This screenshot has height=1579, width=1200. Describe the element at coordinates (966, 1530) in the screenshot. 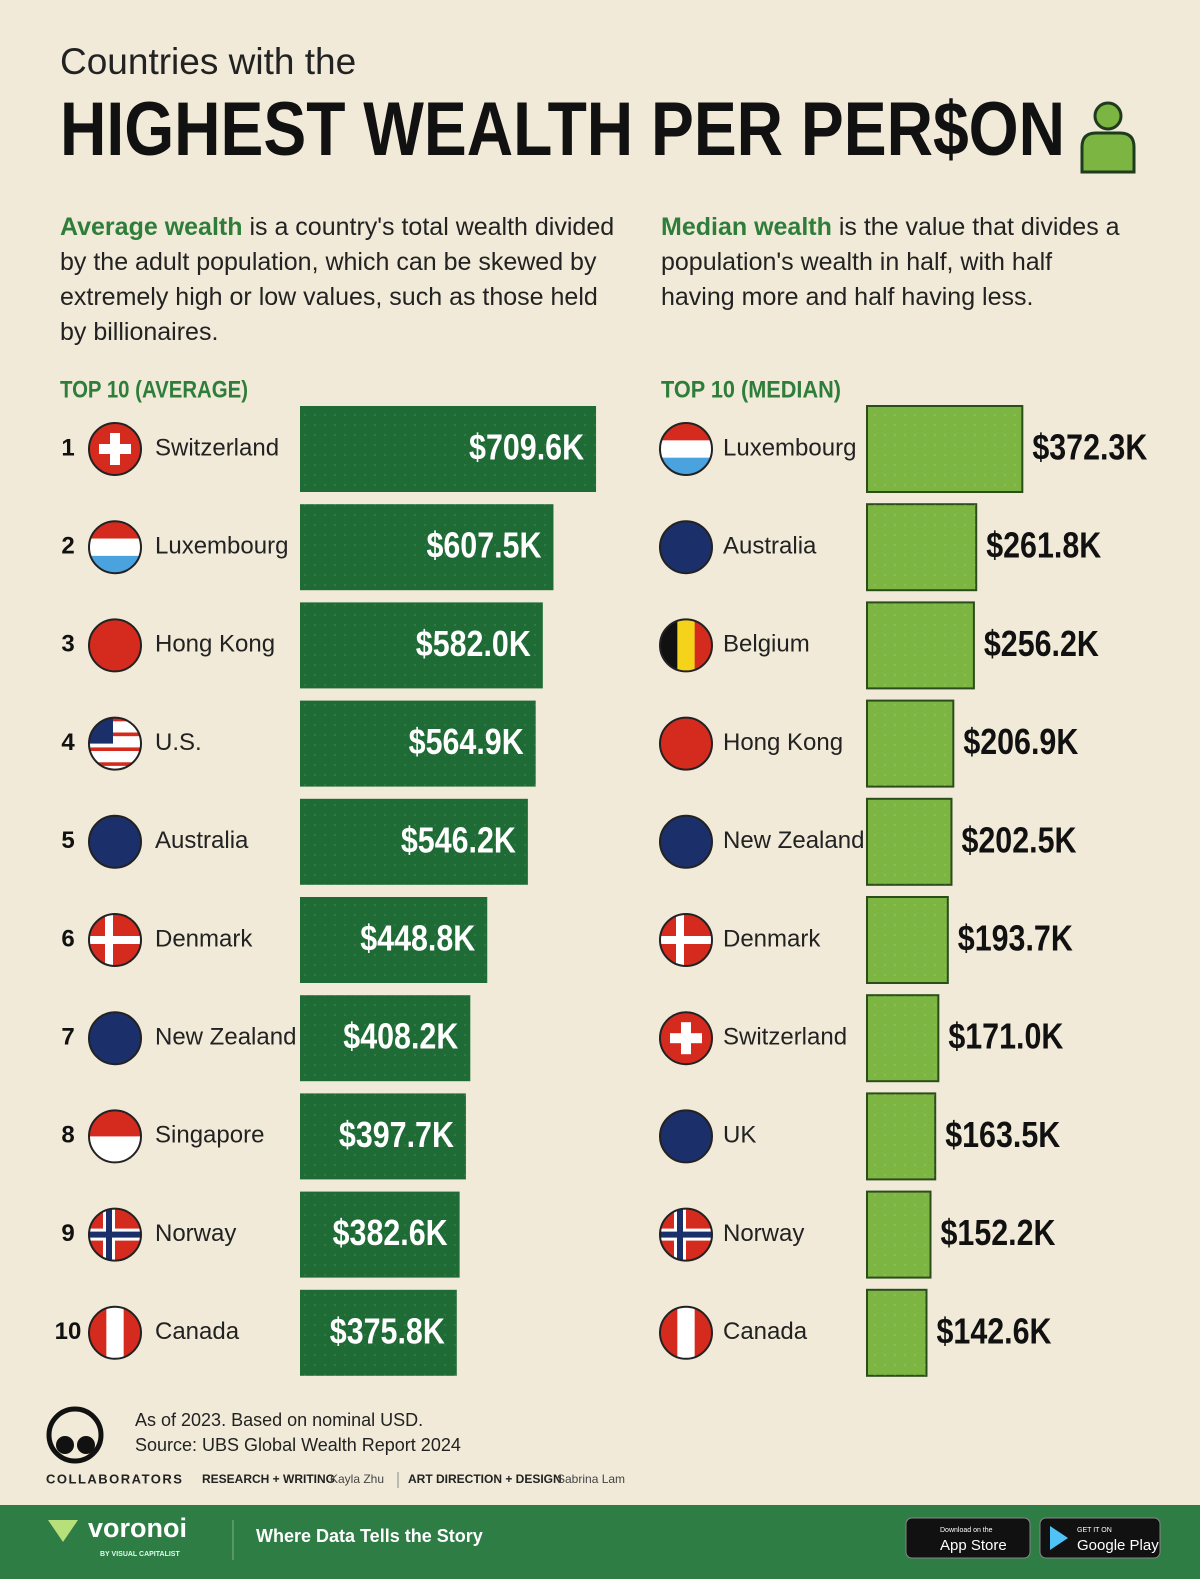

I see `app-store-small: Download on the` at that location.